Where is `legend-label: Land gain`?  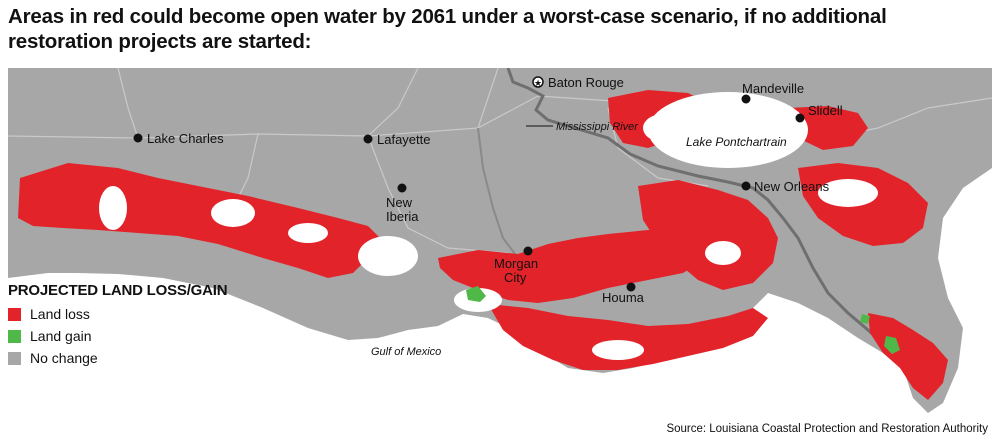
legend-label: Land gain is located at coordinates (61, 336).